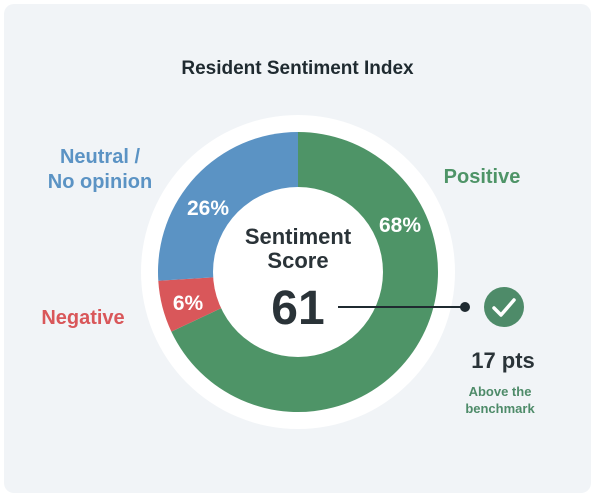 The height and width of the screenshot is (497, 595). What do you see at coordinates (100, 157) in the screenshot?
I see `category-label-neutral-line1: Neutral /` at bounding box center [100, 157].